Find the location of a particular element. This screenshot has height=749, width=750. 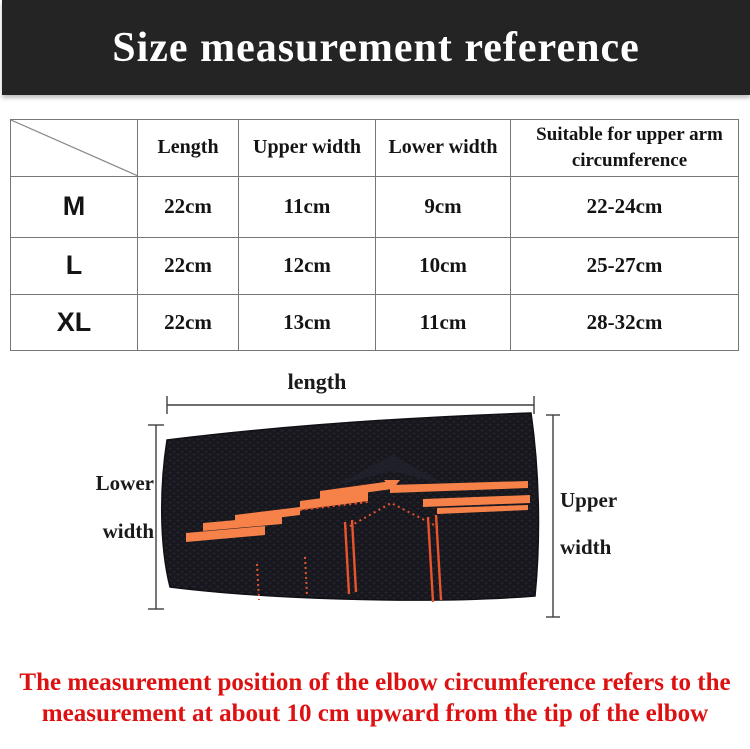

length-label: length is located at coordinates (317, 381).